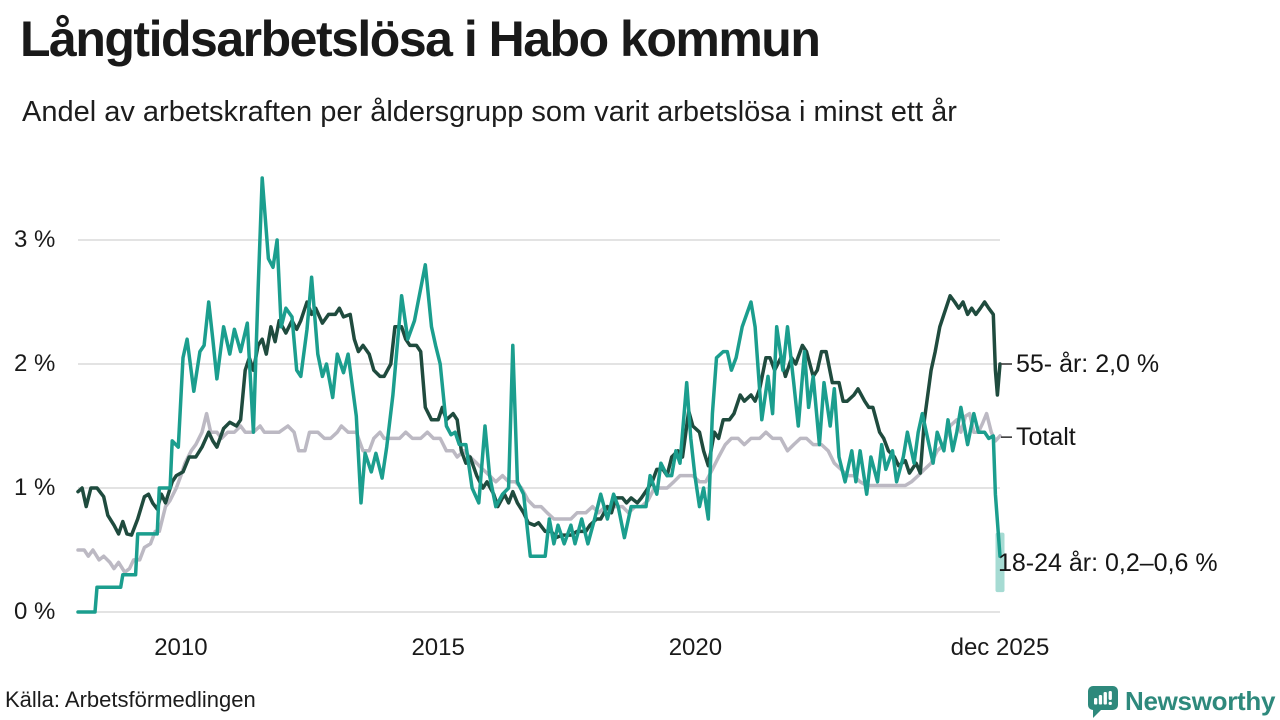  What do you see at coordinates (130, 699) in the screenshot?
I see `source-note: Källa: Arbetsförmedlingen` at bounding box center [130, 699].